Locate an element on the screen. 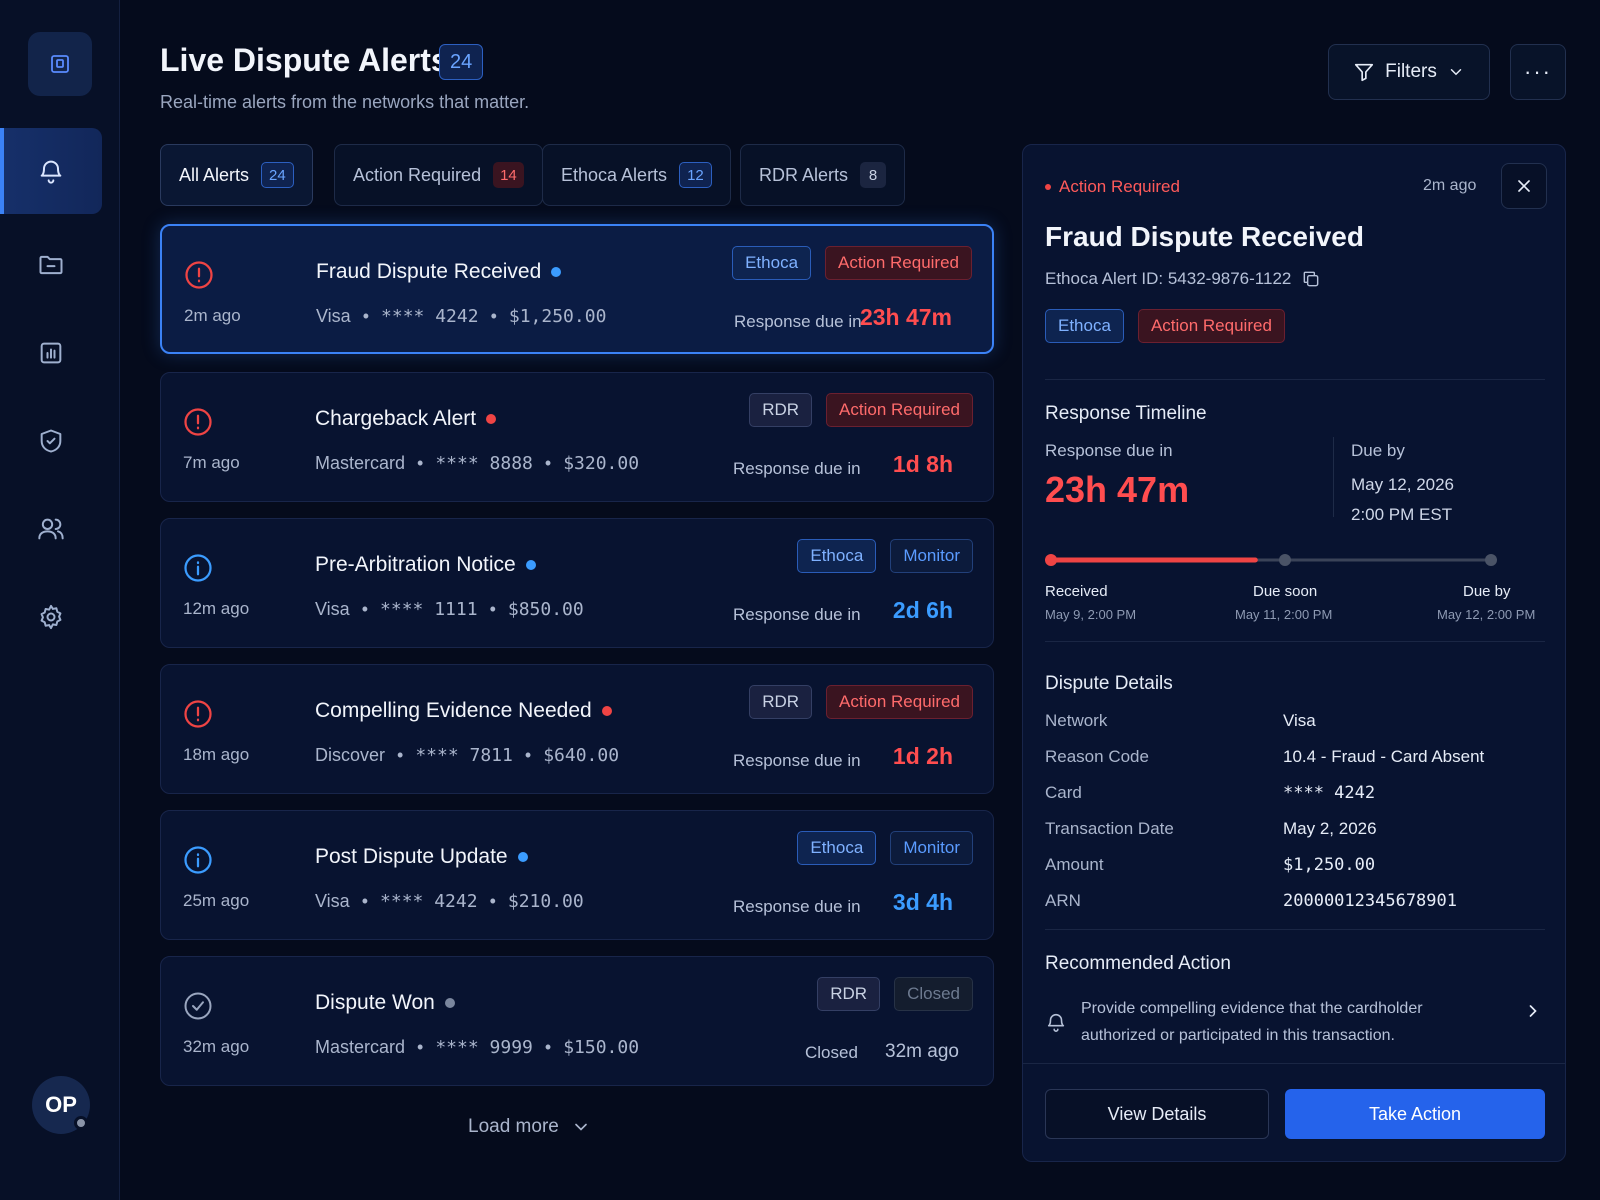  filters-label: Filters is located at coordinates (1411, 71).